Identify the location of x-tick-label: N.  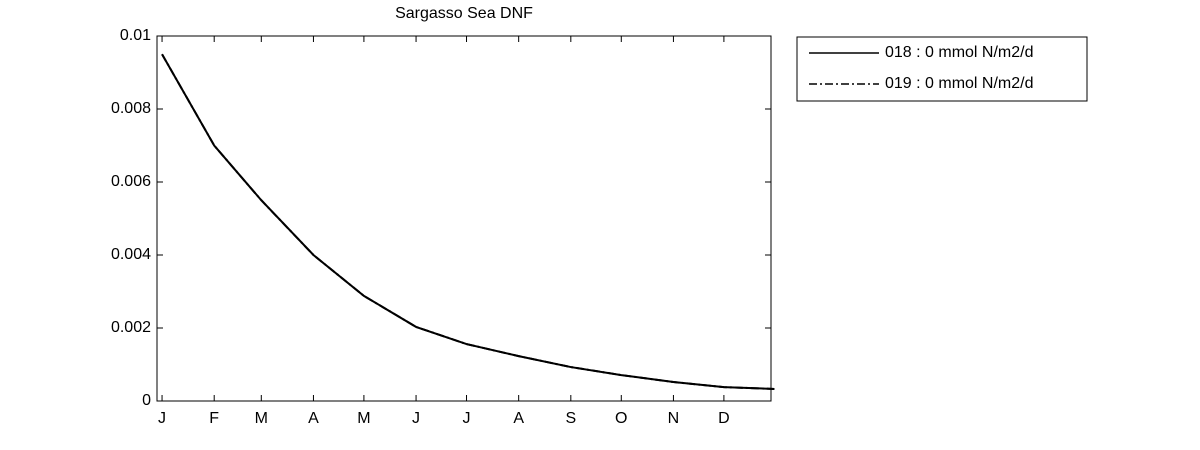
(674, 418).